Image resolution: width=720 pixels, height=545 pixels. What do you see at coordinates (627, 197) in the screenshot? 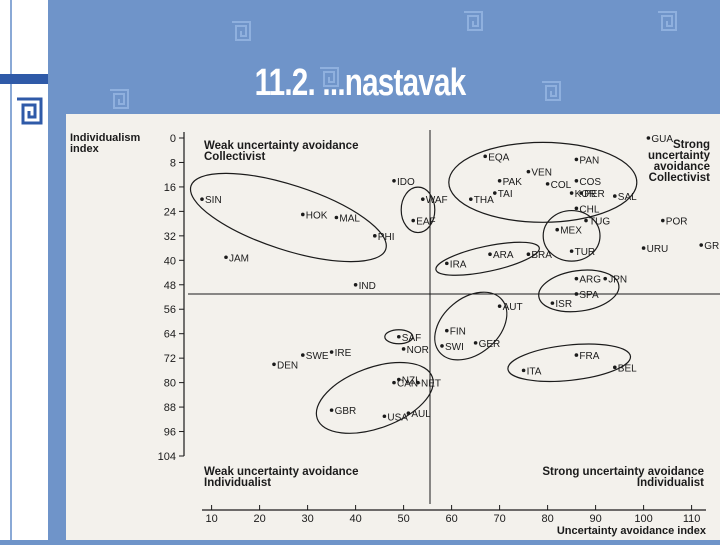
I see `point-label-sal: SAL` at bounding box center [627, 197].